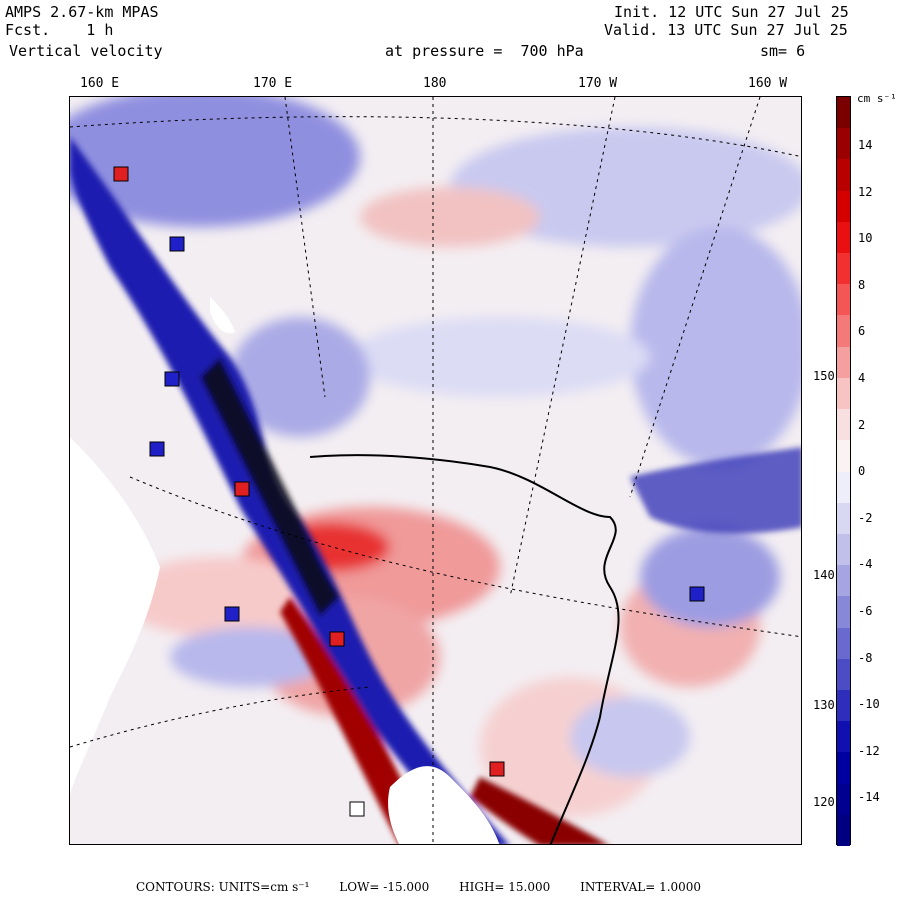 Image resolution: width=900 pixels, height=900 pixels. I want to click on colorbar-tick-label: 4, so click(862, 378).